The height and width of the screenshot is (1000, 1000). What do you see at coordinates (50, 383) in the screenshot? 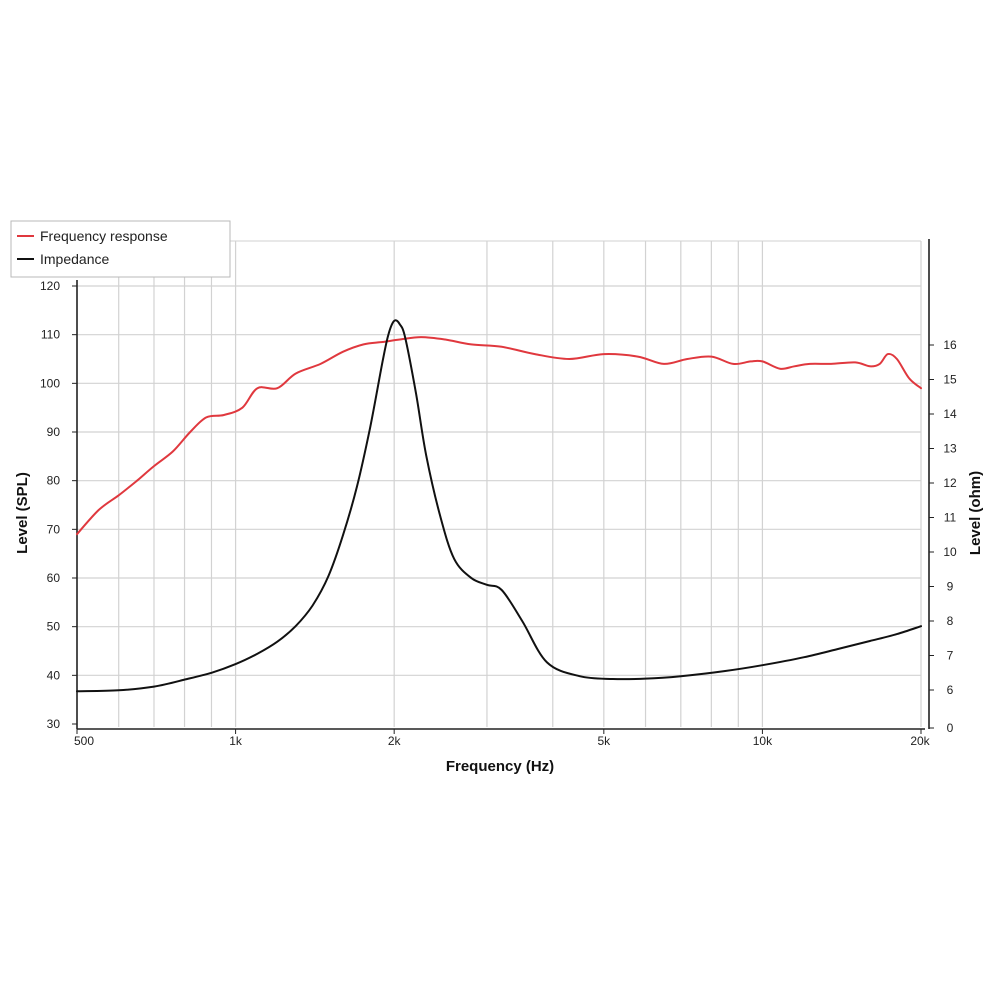
I see `left-tick-label: 100` at bounding box center [50, 383].